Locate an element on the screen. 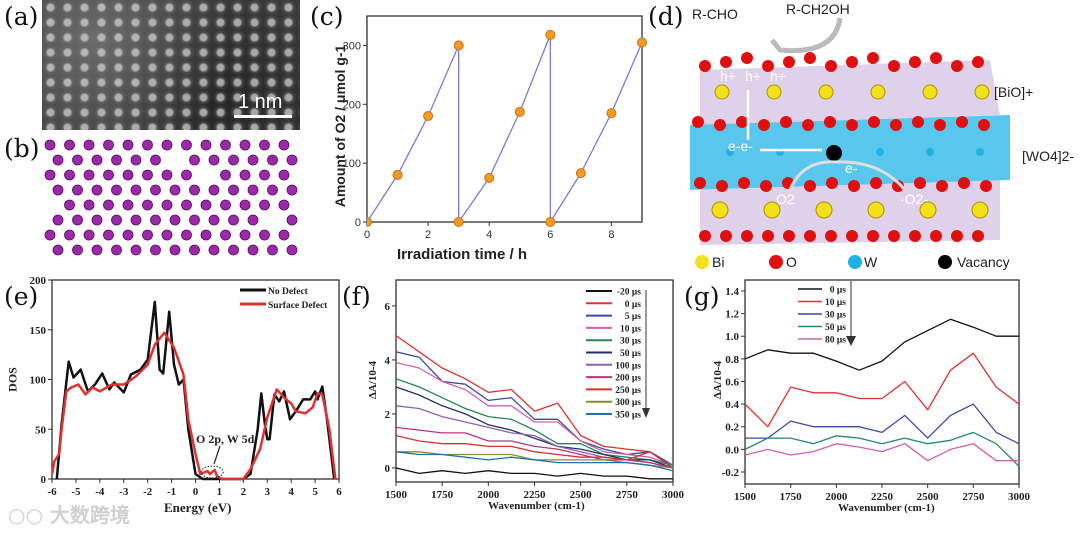  c-plot-frame is located at coordinates (504, 119).